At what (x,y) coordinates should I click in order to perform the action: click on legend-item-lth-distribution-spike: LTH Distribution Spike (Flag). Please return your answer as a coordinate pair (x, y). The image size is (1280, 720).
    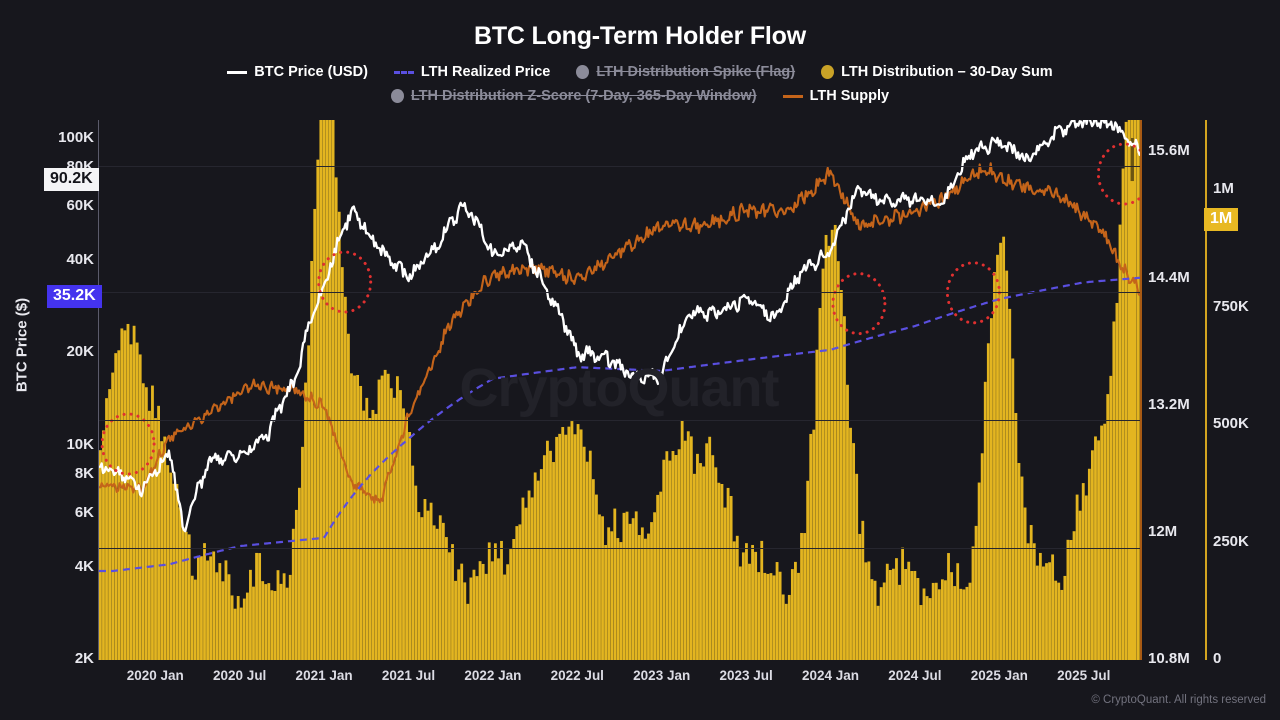
    Looking at the image, I should click on (685, 72).